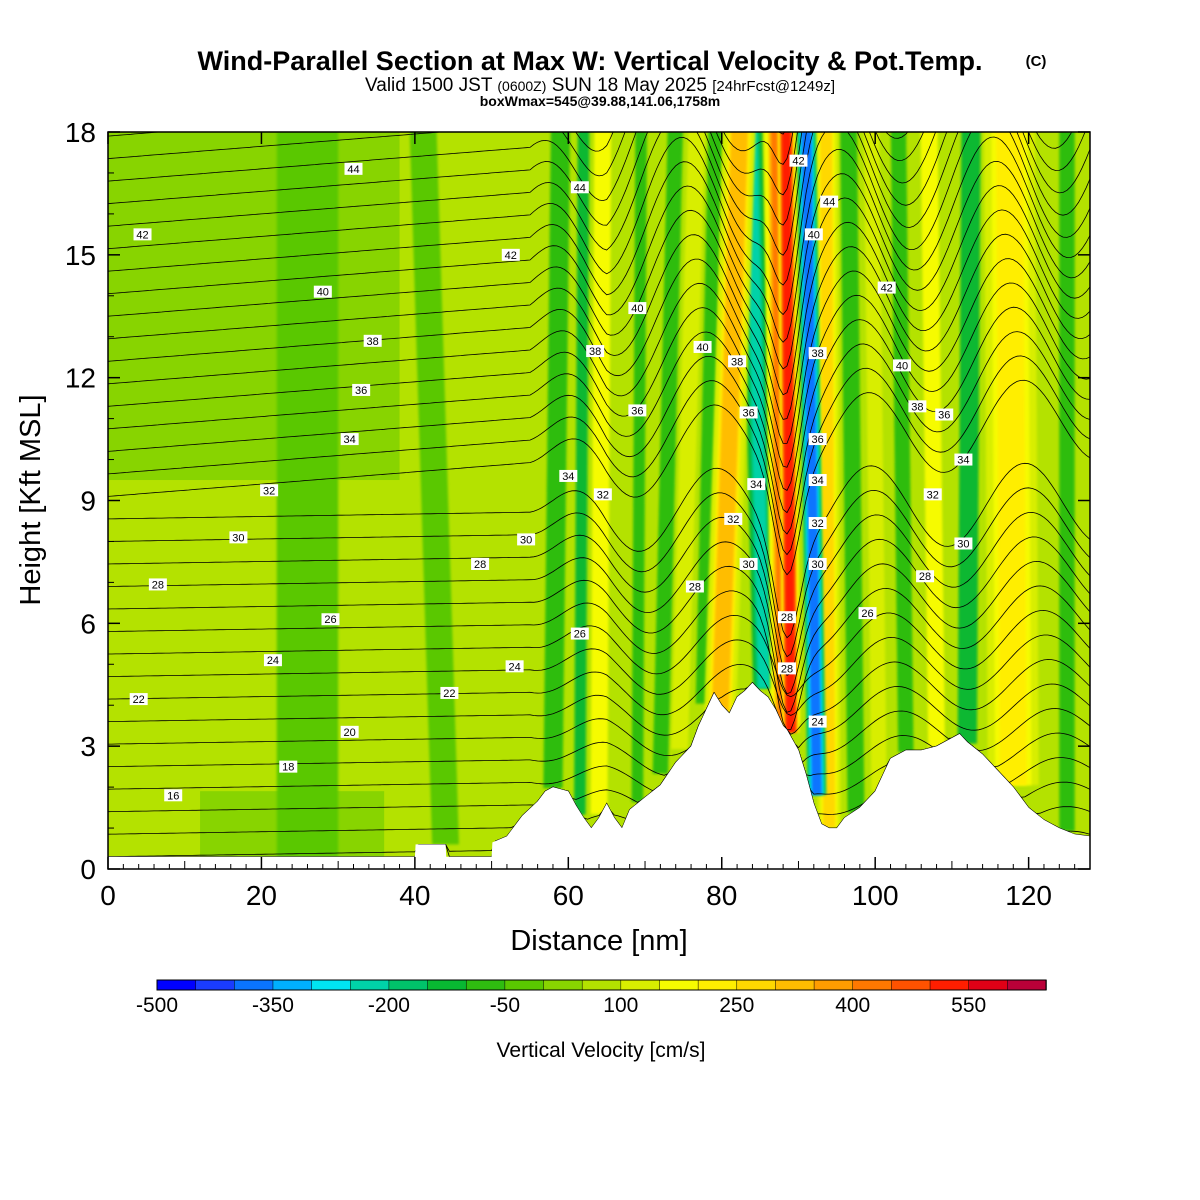  I want to click on colorbar: -500 -350 -200 -50 100 250 400 550, so click(591, 998).